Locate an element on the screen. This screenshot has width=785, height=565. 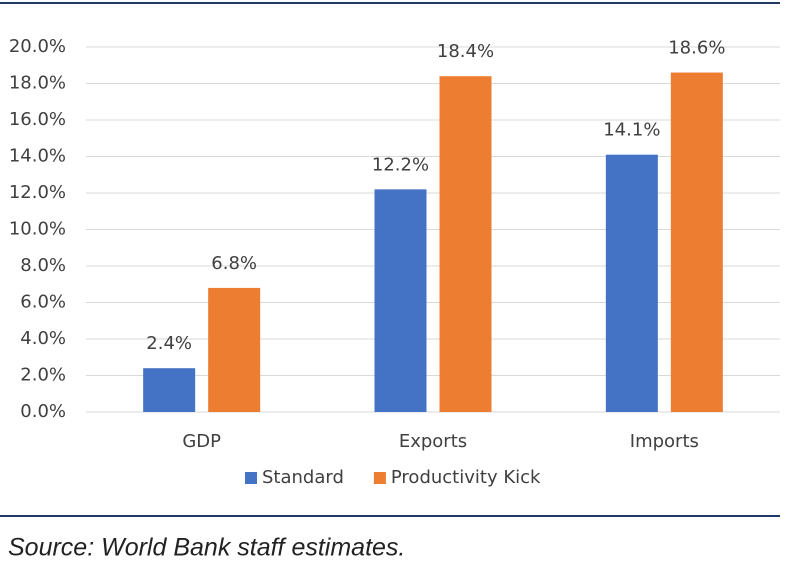
source-note: Source: World Bank staff estimates. is located at coordinates (206, 548).